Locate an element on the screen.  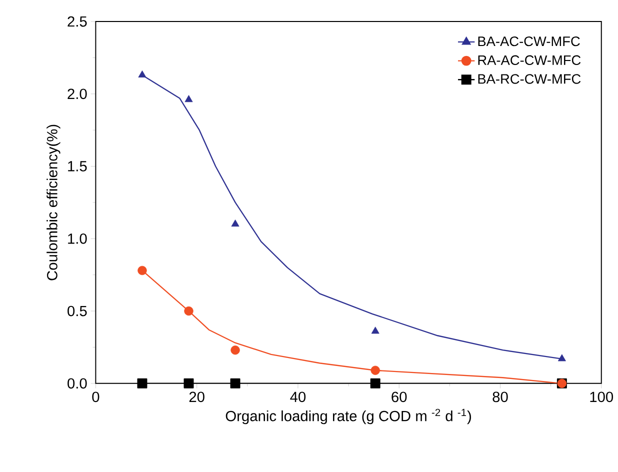
y-tick-label: 2.5 is located at coordinates (77, 21).